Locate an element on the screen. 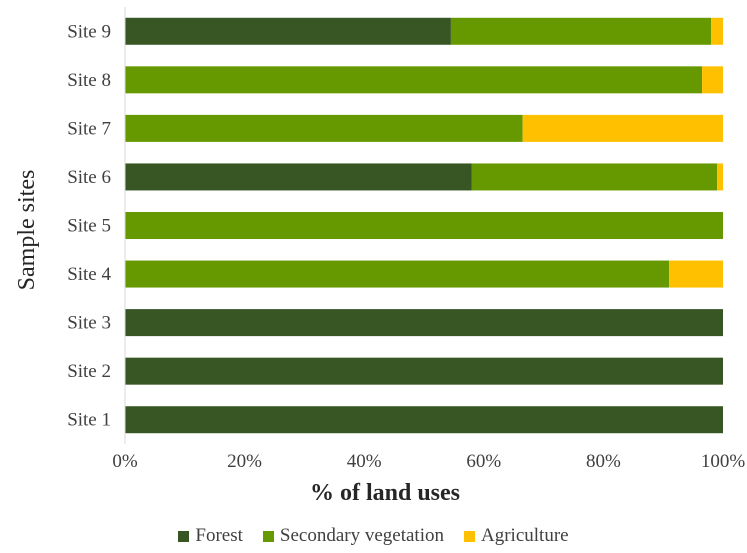 The width and height of the screenshot is (747, 553). bar-site-7-agriculture is located at coordinates (622, 128).